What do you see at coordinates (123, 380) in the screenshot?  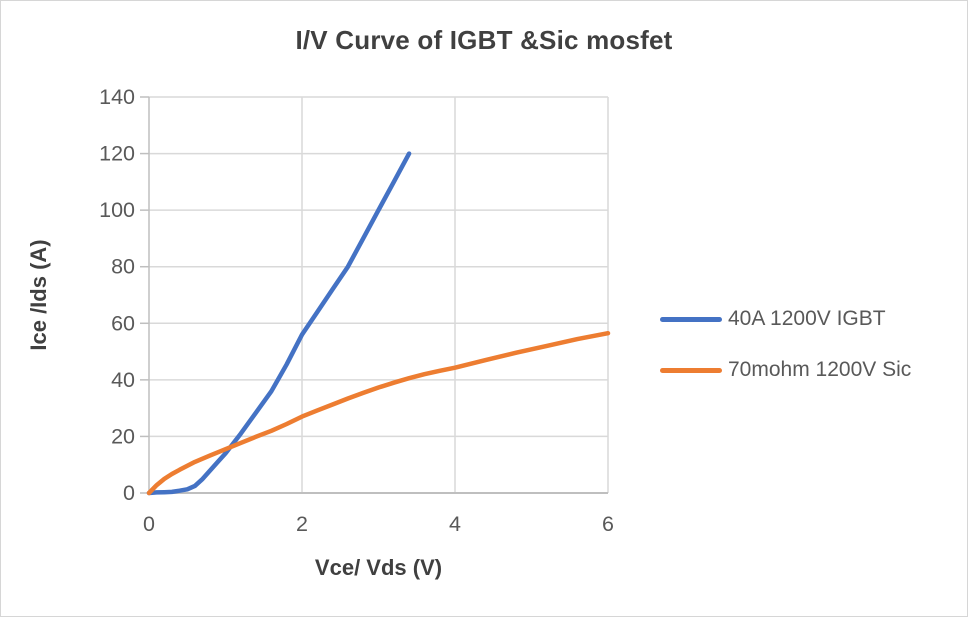 I see `y-tick-label: 40` at bounding box center [123, 380].